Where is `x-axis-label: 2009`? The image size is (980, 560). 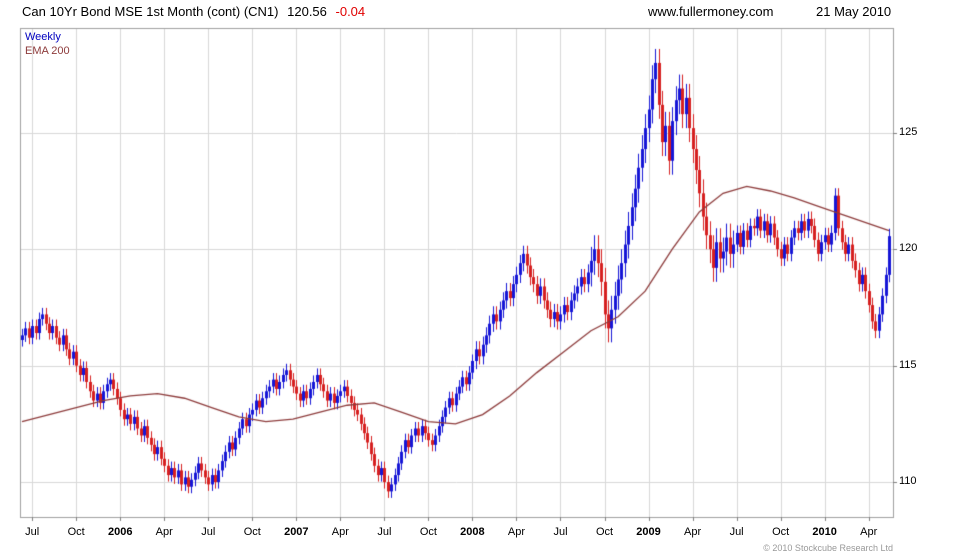
x-axis-label: 2009 is located at coordinates (648, 532).